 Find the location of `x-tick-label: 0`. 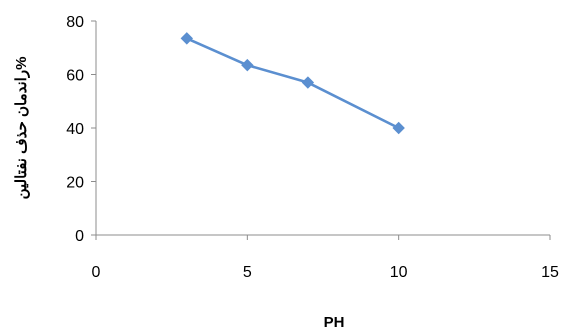

x-tick-label: 0 is located at coordinates (96, 272).